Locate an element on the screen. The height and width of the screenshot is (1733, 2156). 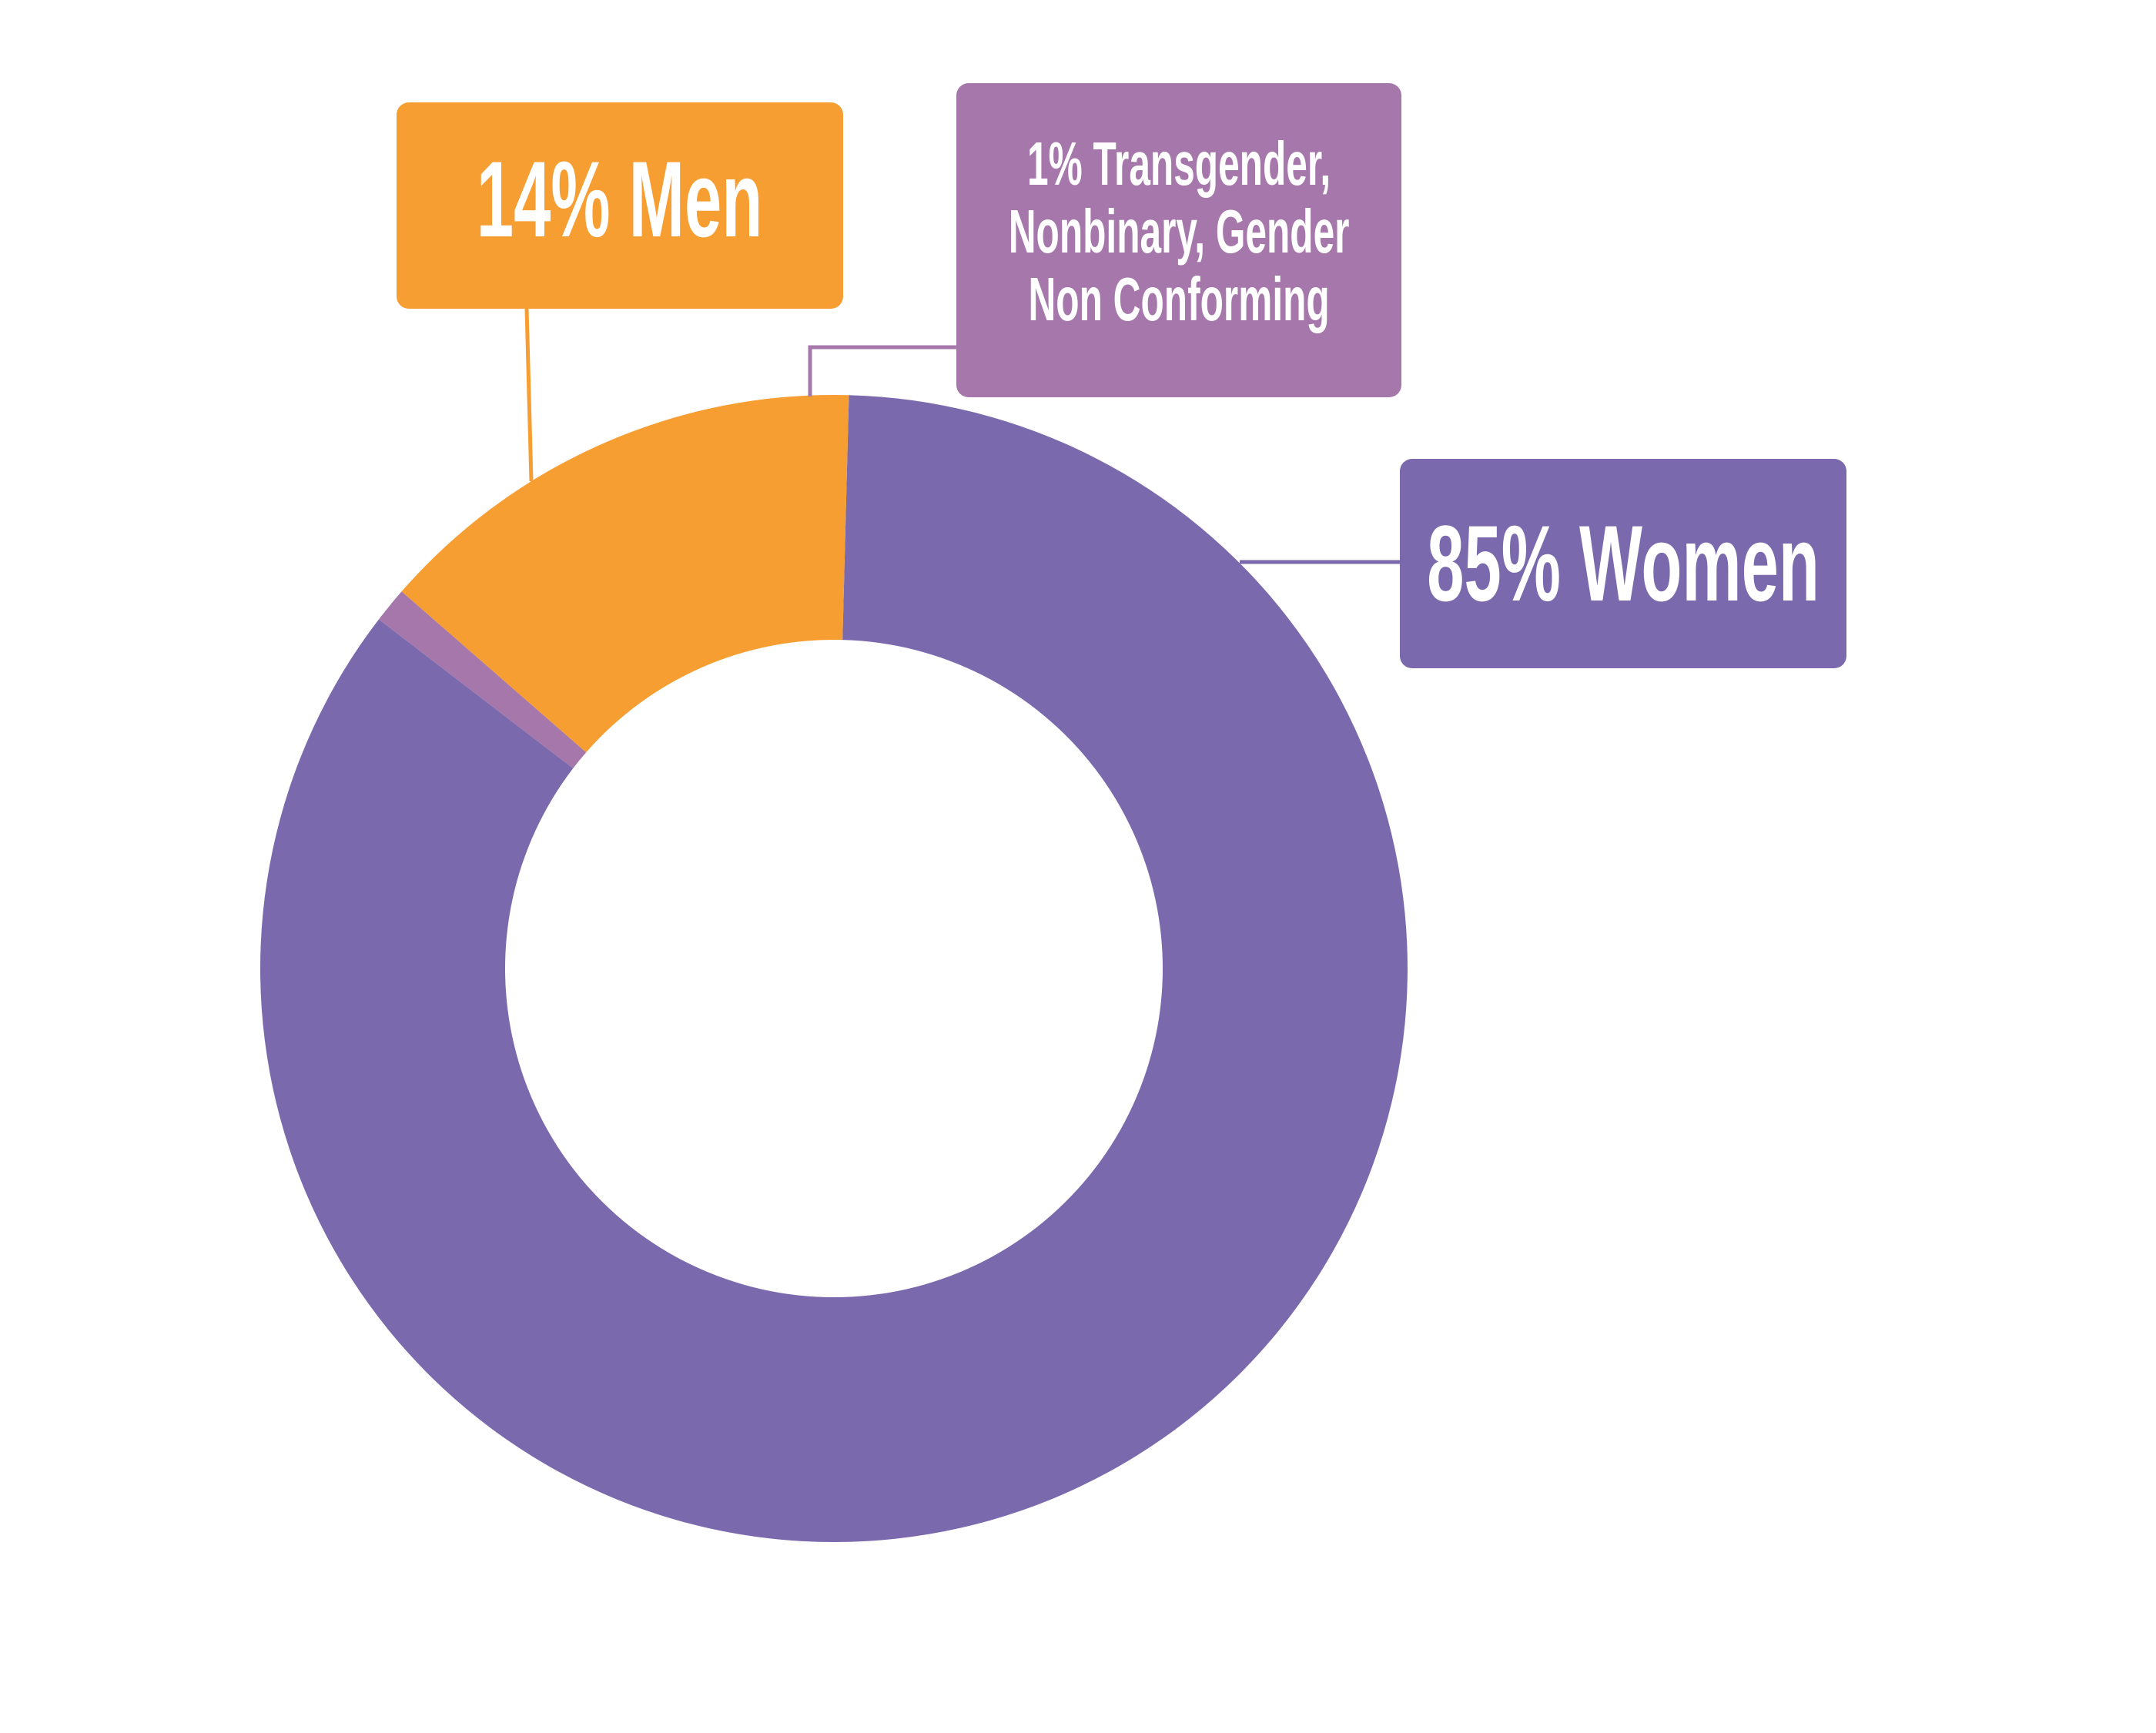
callout-women: 85% Women is located at coordinates (1623, 563).